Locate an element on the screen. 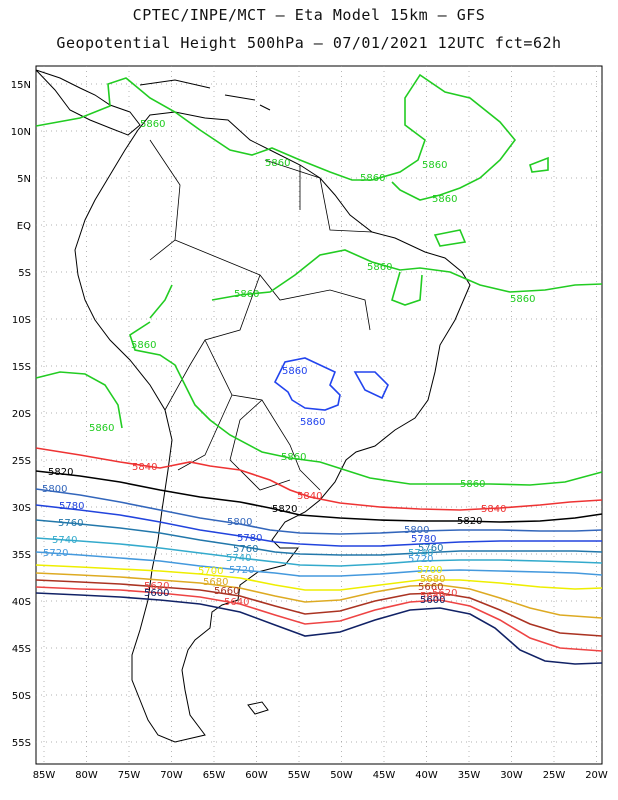 The width and height of the screenshot is (618, 800). lat-tick-label: 35S is located at coordinates (21, 555).